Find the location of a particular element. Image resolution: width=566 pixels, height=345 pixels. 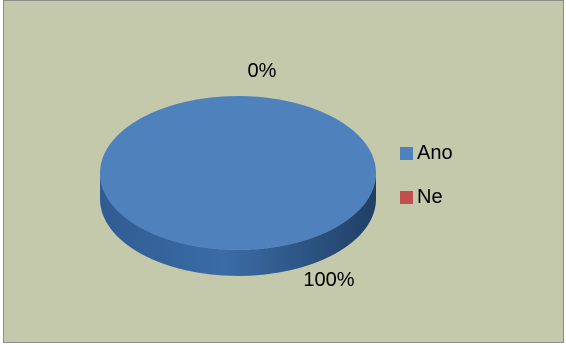

legend-item-ne: Ne is located at coordinates (426, 197).